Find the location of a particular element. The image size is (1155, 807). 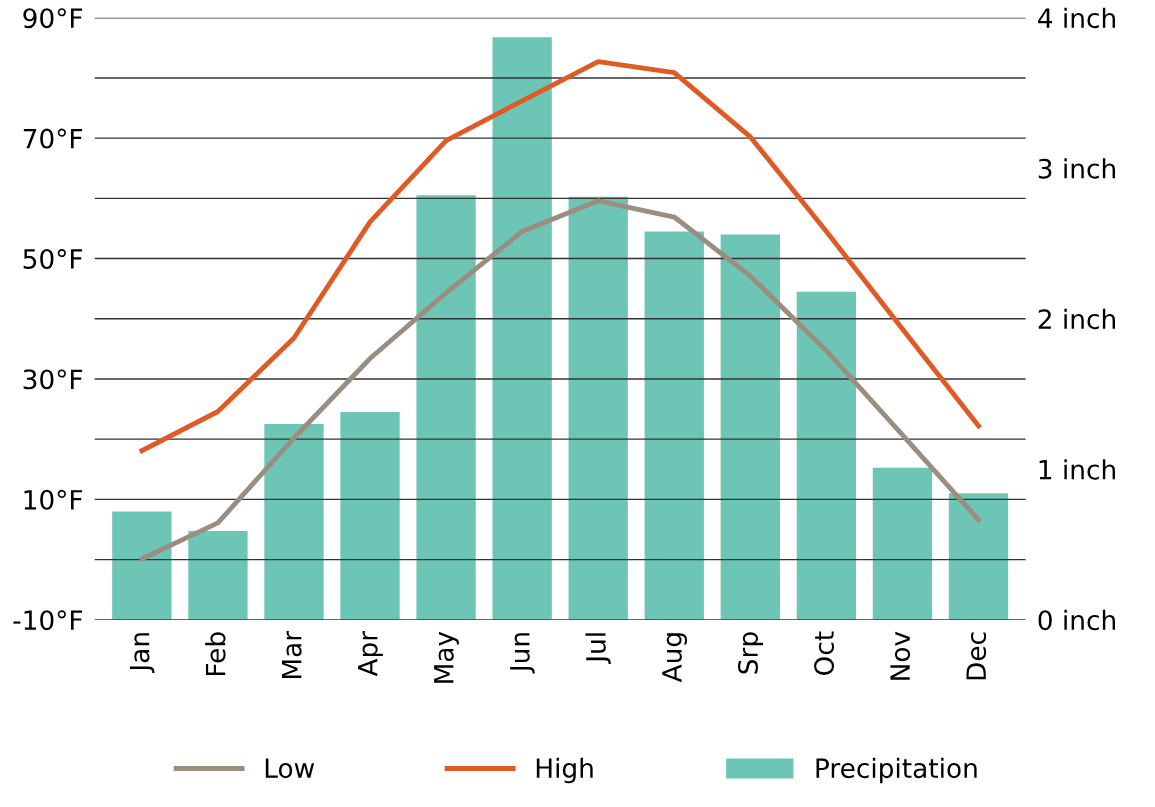

y-tick-label: 90°F is located at coordinates (53, 18).